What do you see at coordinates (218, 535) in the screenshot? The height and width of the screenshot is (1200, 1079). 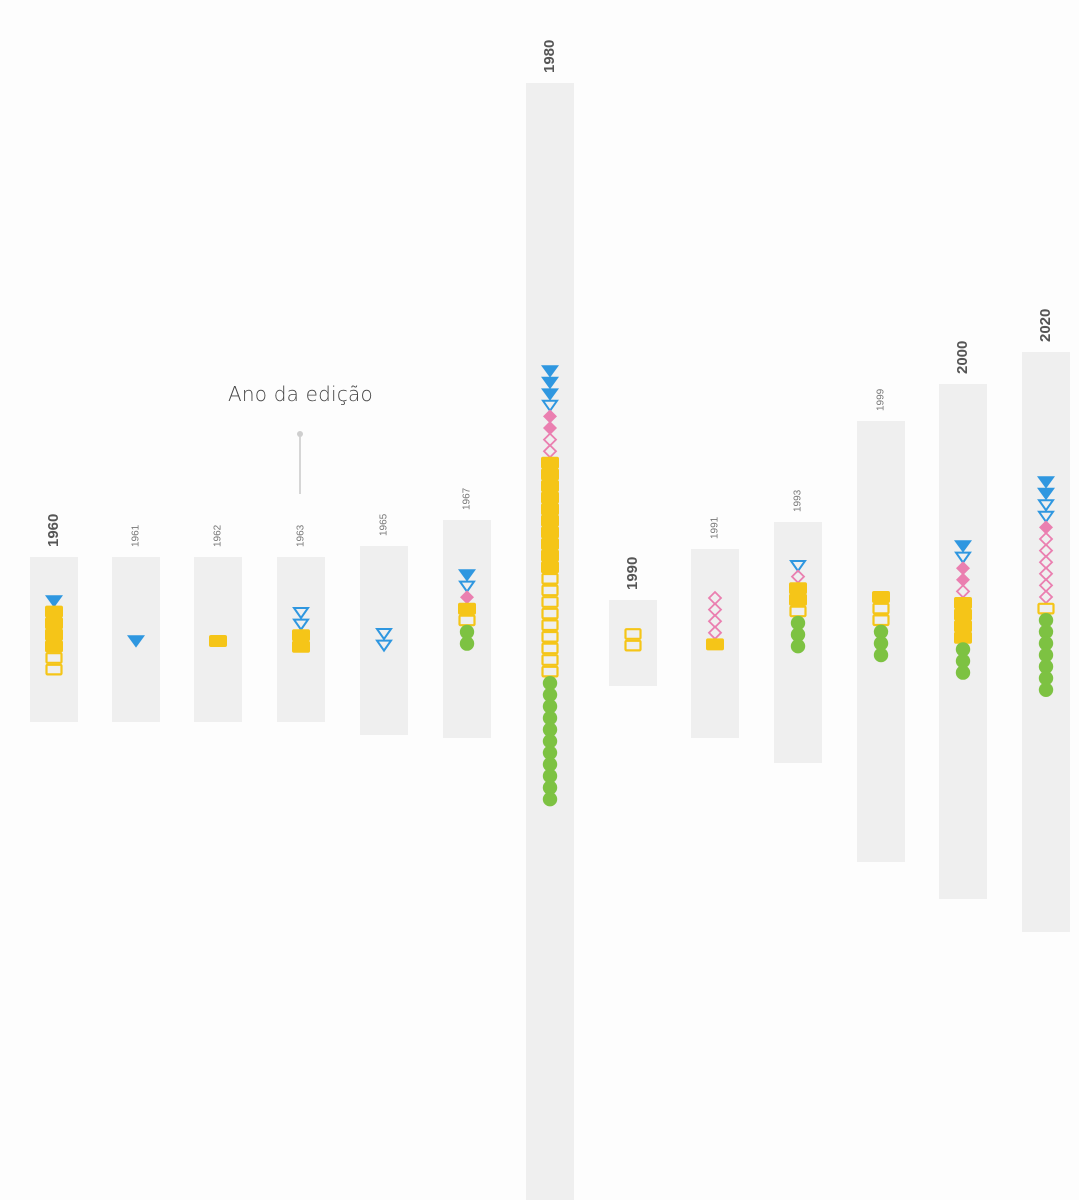 I see `year-label: 1962` at bounding box center [218, 535].